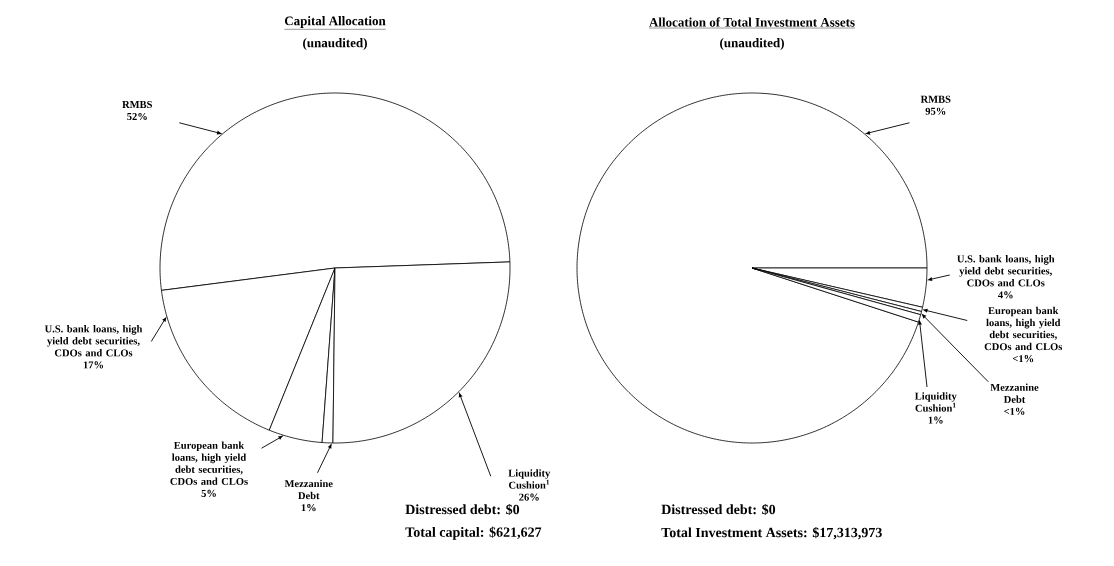  What do you see at coordinates (771, 533) in the screenshot?
I see `text: Total Investment Assets: $17,313,973` at bounding box center [771, 533].